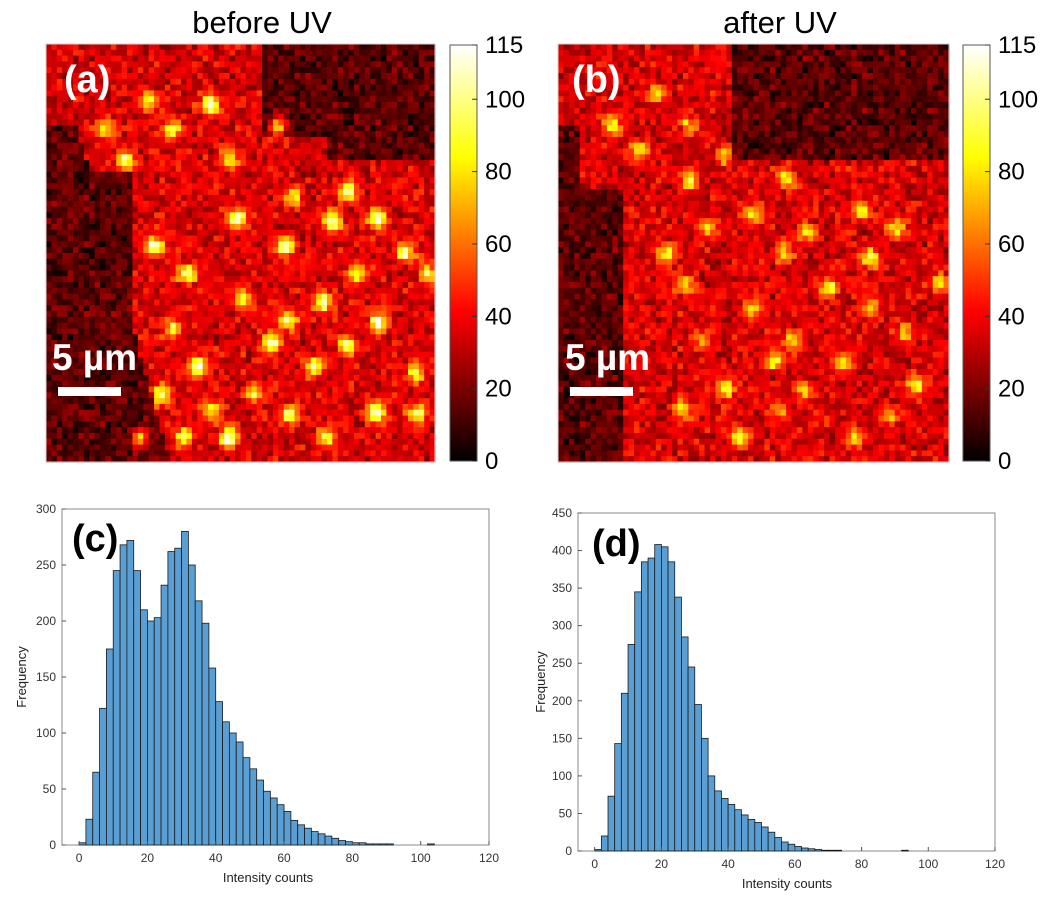 The width and height of the screenshot is (1051, 897). Describe the element at coordinates (89, 391) in the screenshot. I see `panel-a-scale-bar` at that location.